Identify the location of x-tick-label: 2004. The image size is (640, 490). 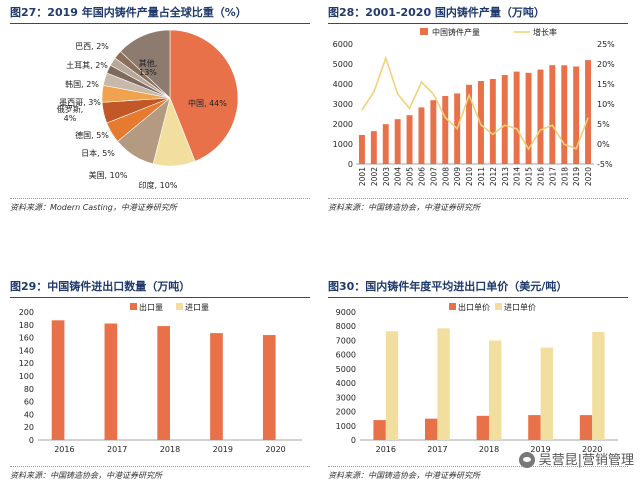
(398, 176).